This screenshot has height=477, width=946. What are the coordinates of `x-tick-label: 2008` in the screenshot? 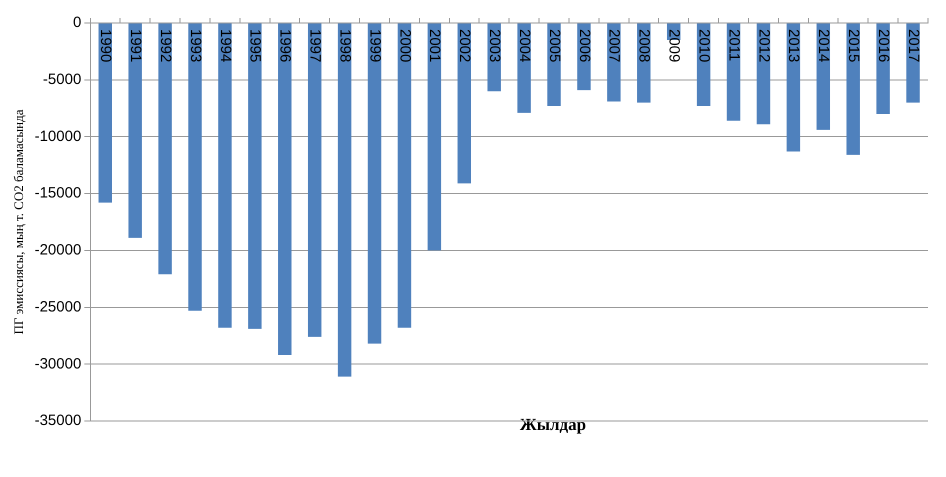 It's located at (644, 45).